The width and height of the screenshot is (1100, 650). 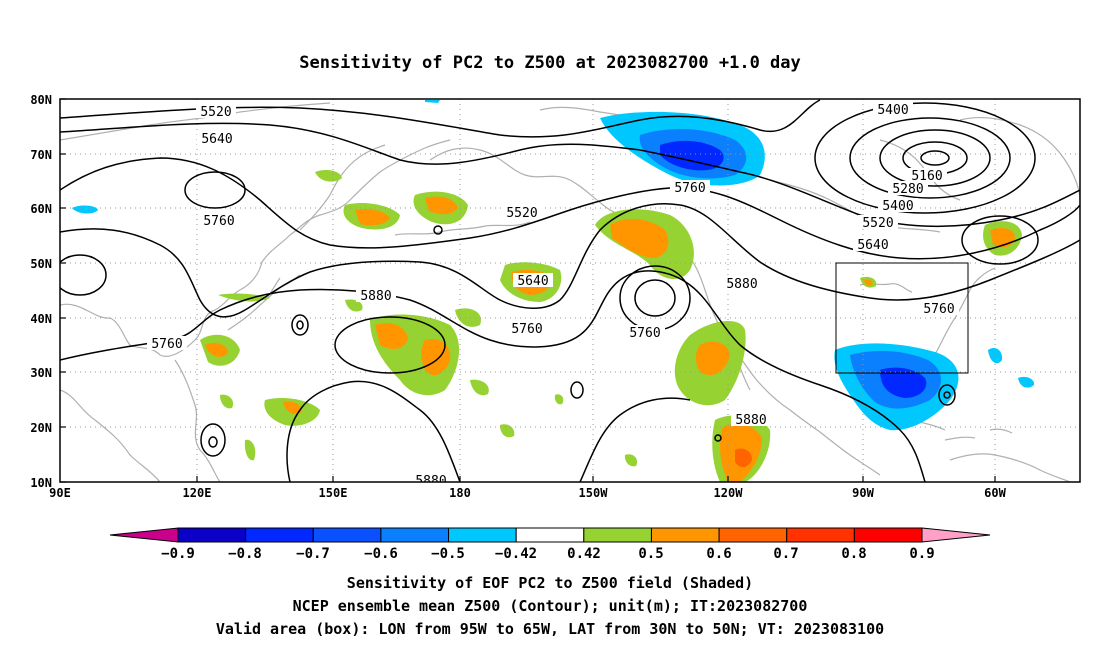 I want to click on colorbar-label: −0.42, so click(x=516, y=554).